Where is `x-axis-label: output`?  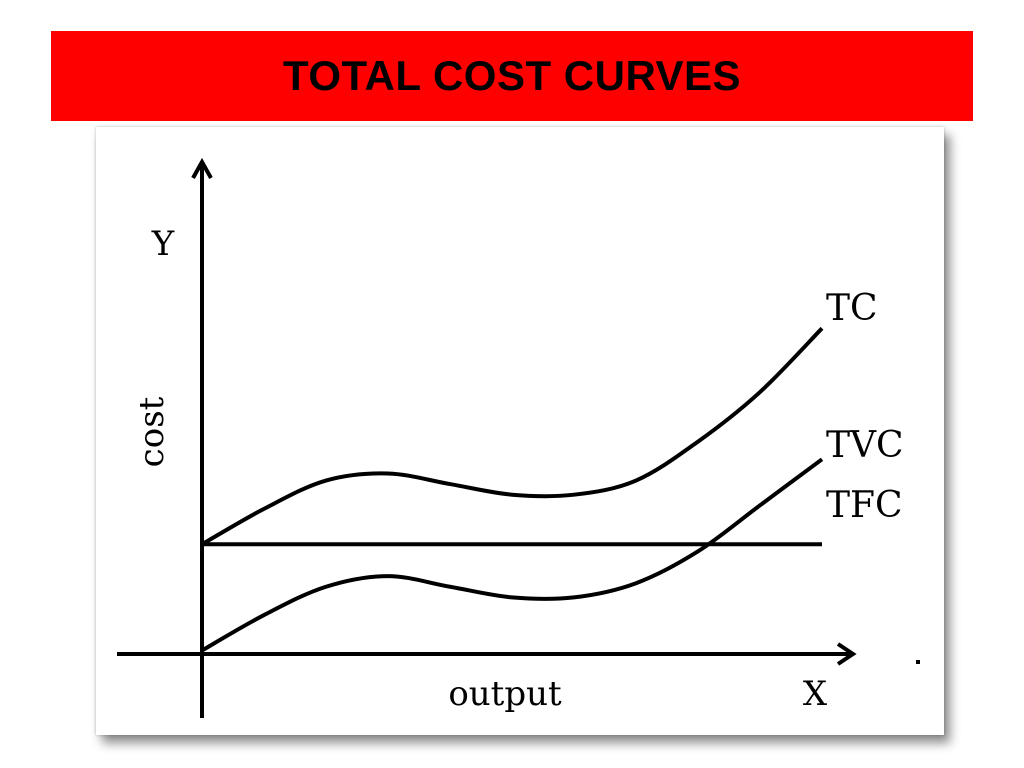
x-axis-label: output is located at coordinates (505, 694).